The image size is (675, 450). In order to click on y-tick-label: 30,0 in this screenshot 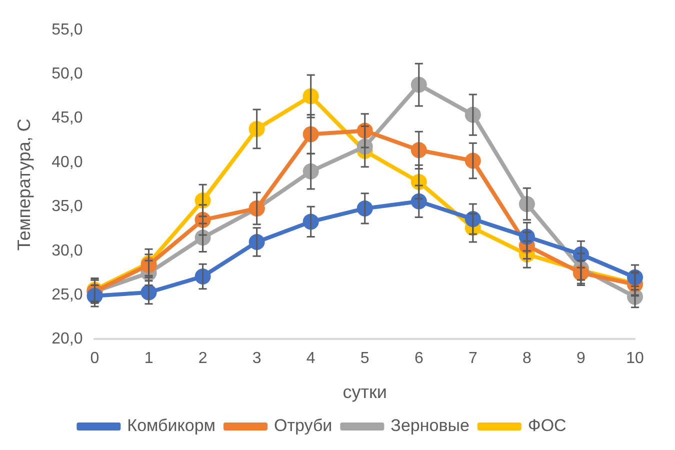, I will do `click(67, 251)`.